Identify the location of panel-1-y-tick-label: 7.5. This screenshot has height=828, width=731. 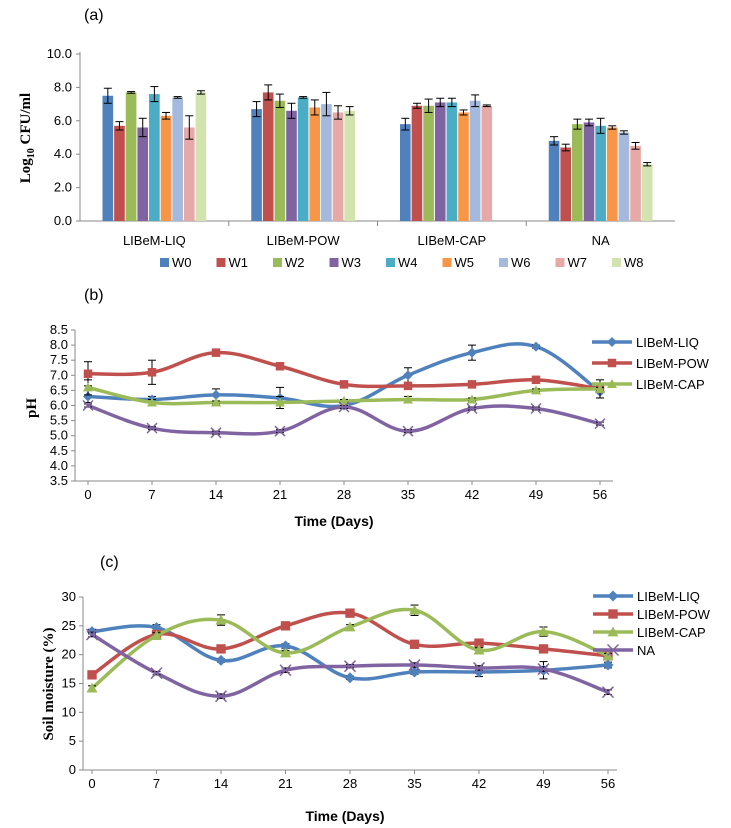
(59, 359).